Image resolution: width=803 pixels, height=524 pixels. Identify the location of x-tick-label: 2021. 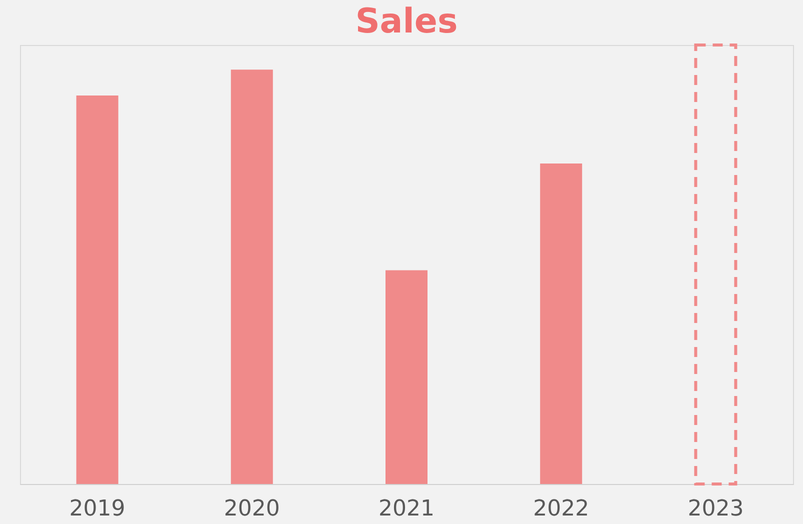
(406, 509).